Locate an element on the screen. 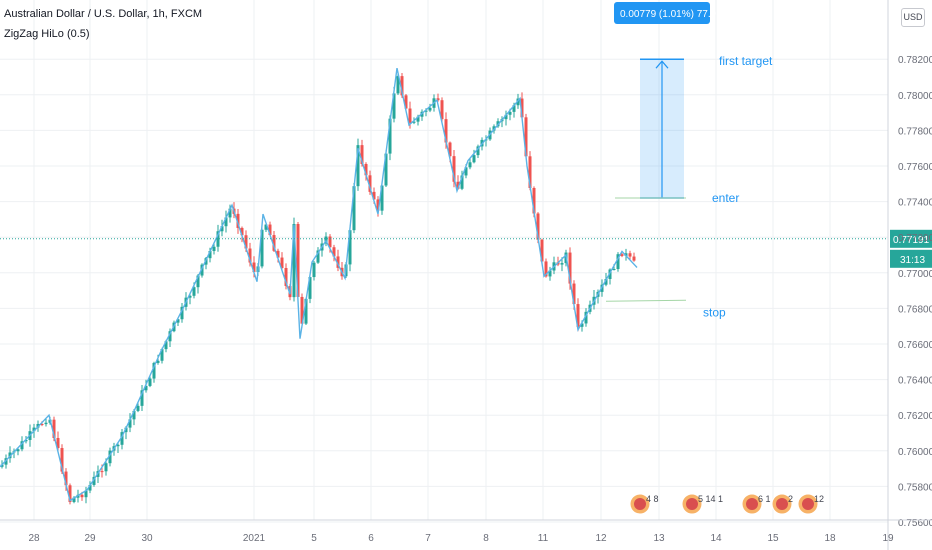  first-target-label: first target is located at coordinates (746, 61).